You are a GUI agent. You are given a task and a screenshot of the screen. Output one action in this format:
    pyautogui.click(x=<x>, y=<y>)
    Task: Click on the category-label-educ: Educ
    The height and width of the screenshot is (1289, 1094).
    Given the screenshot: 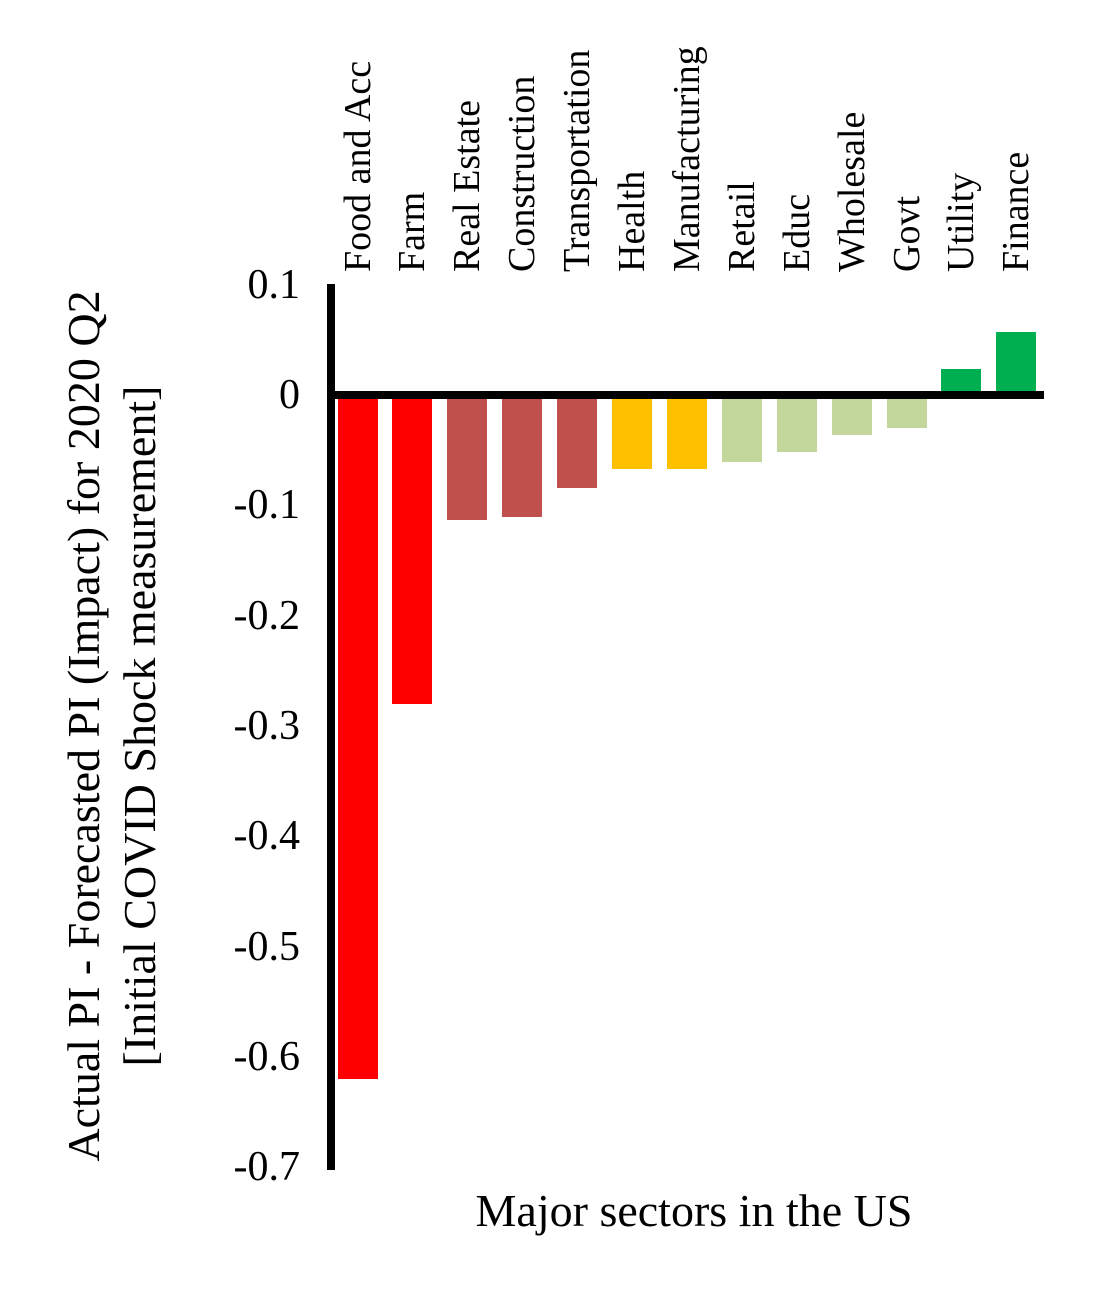 What is the action you would take?
    pyautogui.click(x=796, y=232)
    